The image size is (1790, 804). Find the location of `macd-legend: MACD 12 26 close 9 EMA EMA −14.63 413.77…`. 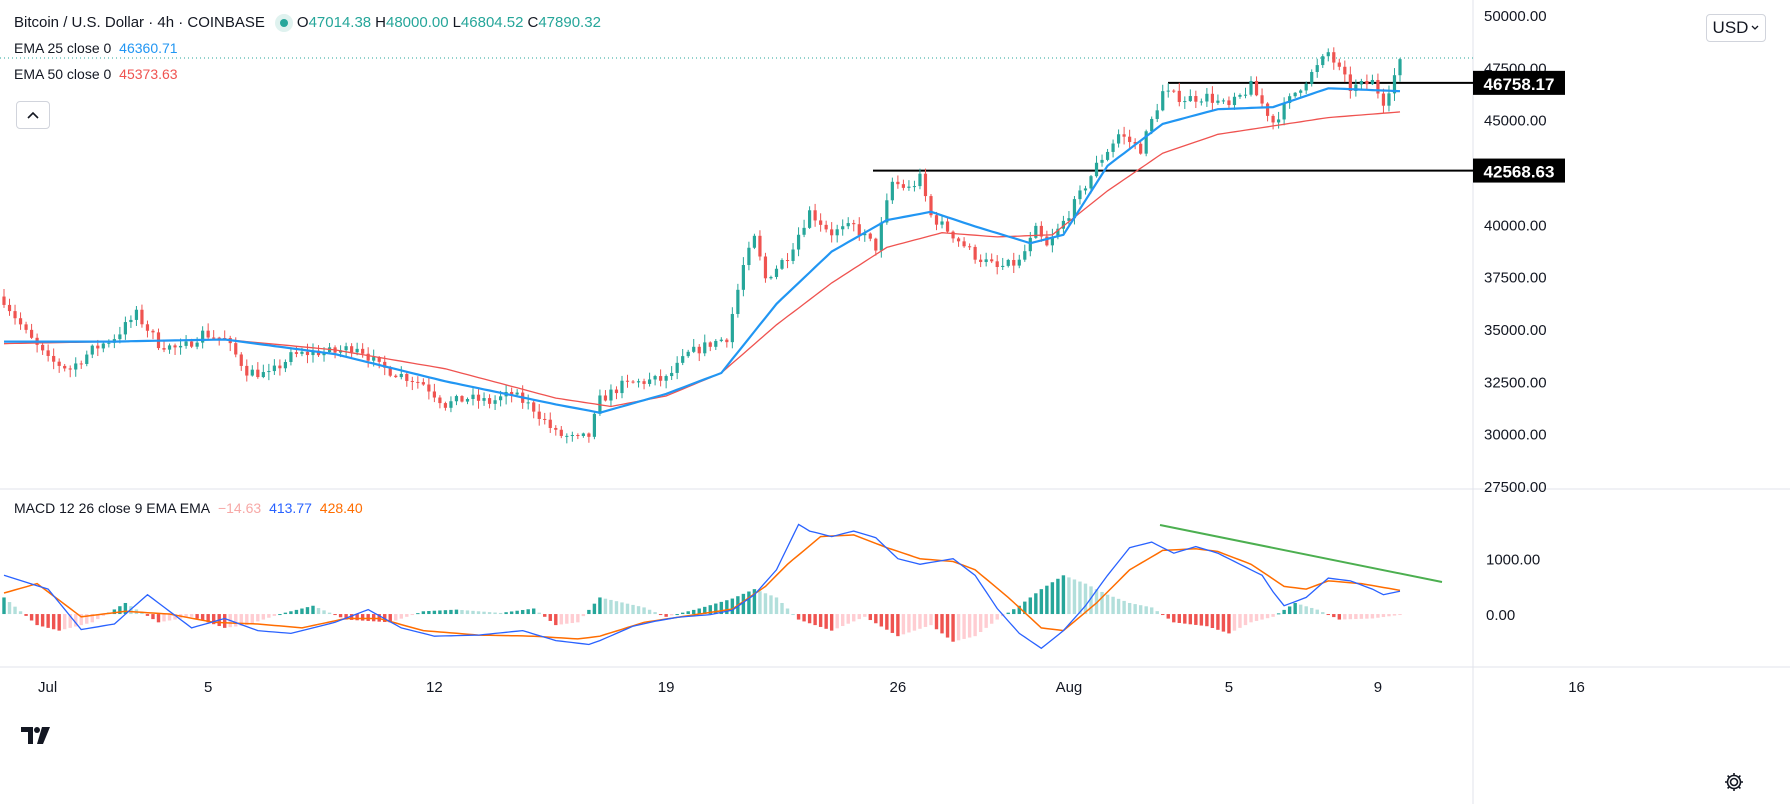

macd-legend: MACD 12 26 close 9 EMA EMA −14.63 413.77… is located at coordinates (190, 508).